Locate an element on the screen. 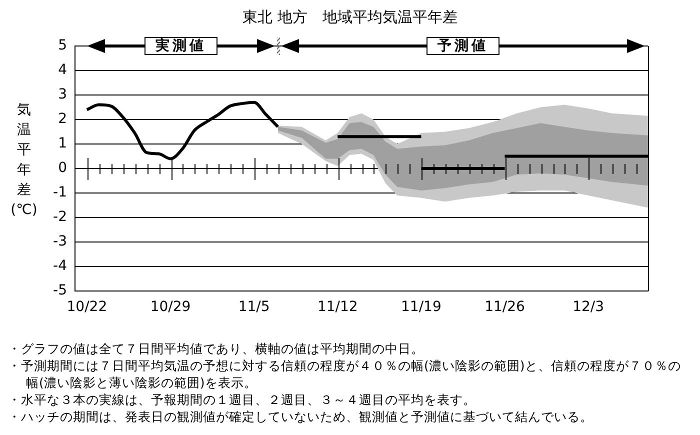  y-tick-label: 5 is located at coordinates (62, 46).